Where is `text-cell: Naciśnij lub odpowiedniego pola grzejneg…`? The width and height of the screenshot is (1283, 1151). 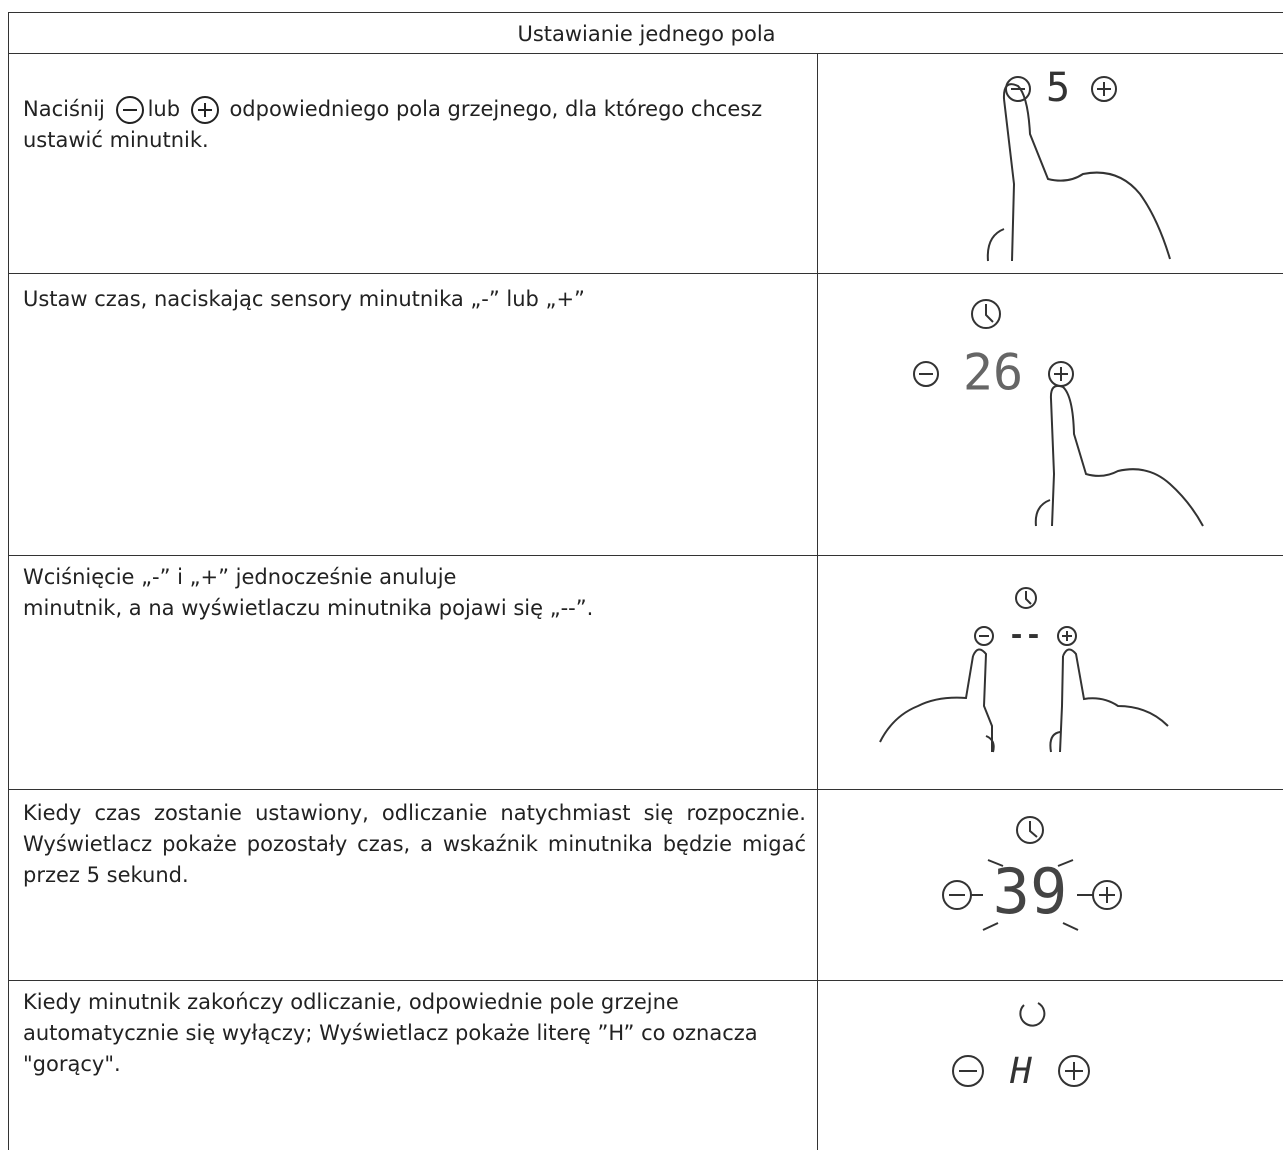 text-cell: Naciśnij lub odpowiedniego pola grzejneg… is located at coordinates (413, 163).